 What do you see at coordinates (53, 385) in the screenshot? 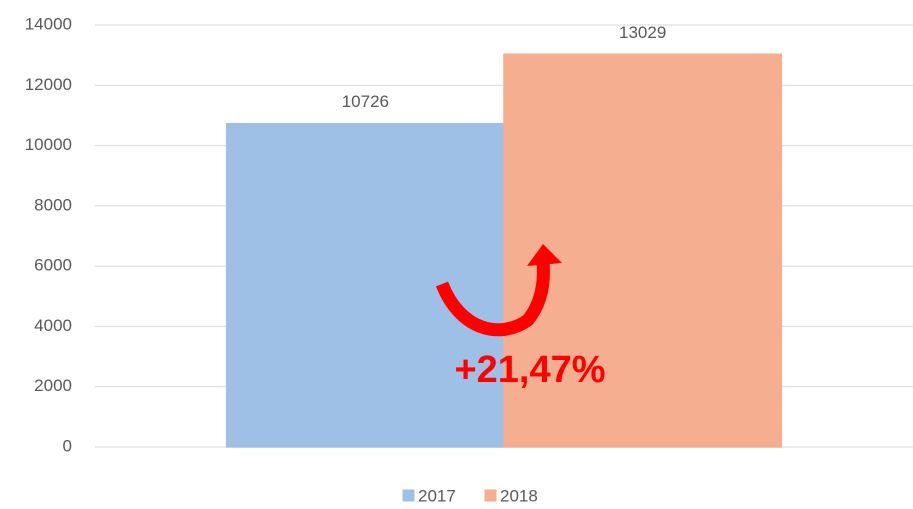
I see `y-tick-label: 2000` at bounding box center [53, 385].